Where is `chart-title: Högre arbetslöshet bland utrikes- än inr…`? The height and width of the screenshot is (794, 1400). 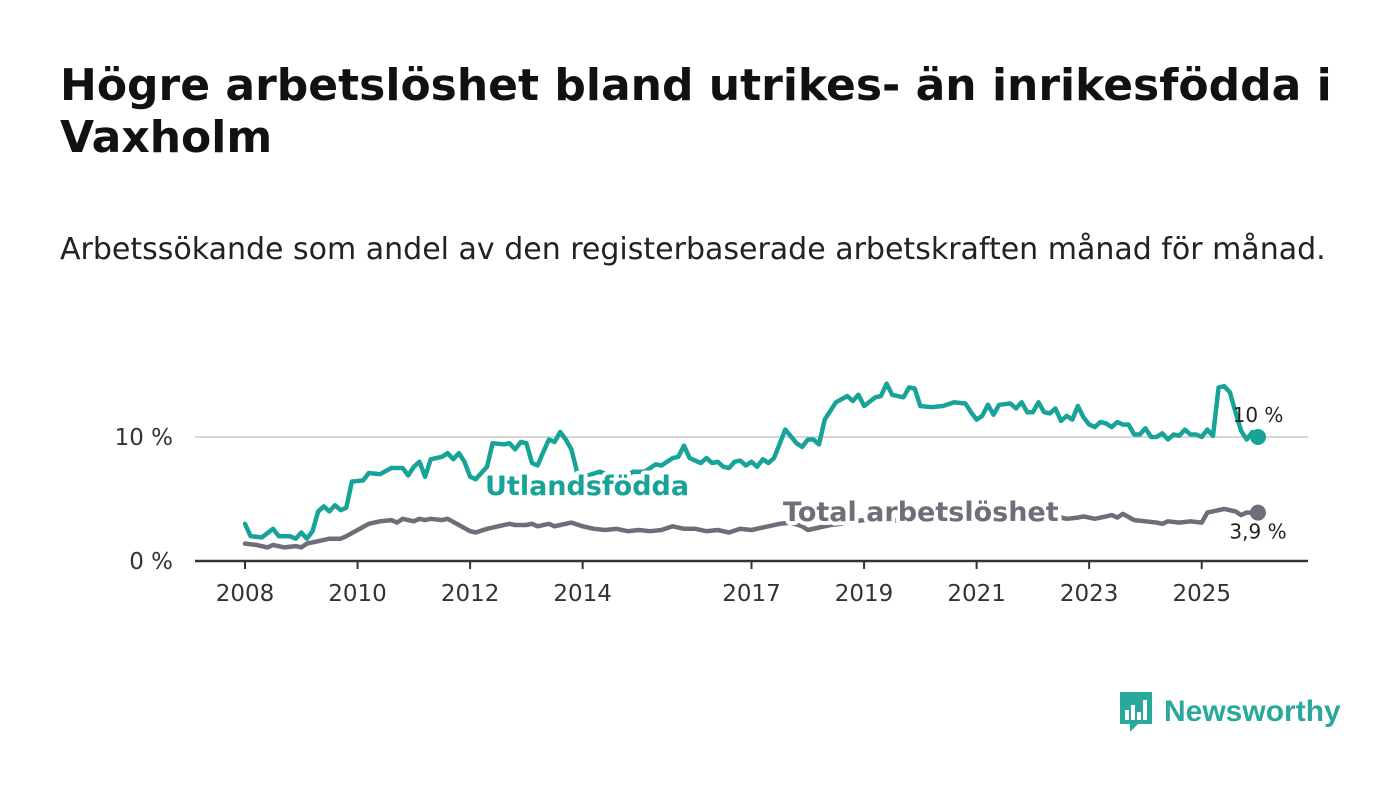 chart-title: Högre arbetslöshet bland utrikes- än inr… is located at coordinates (696, 111).